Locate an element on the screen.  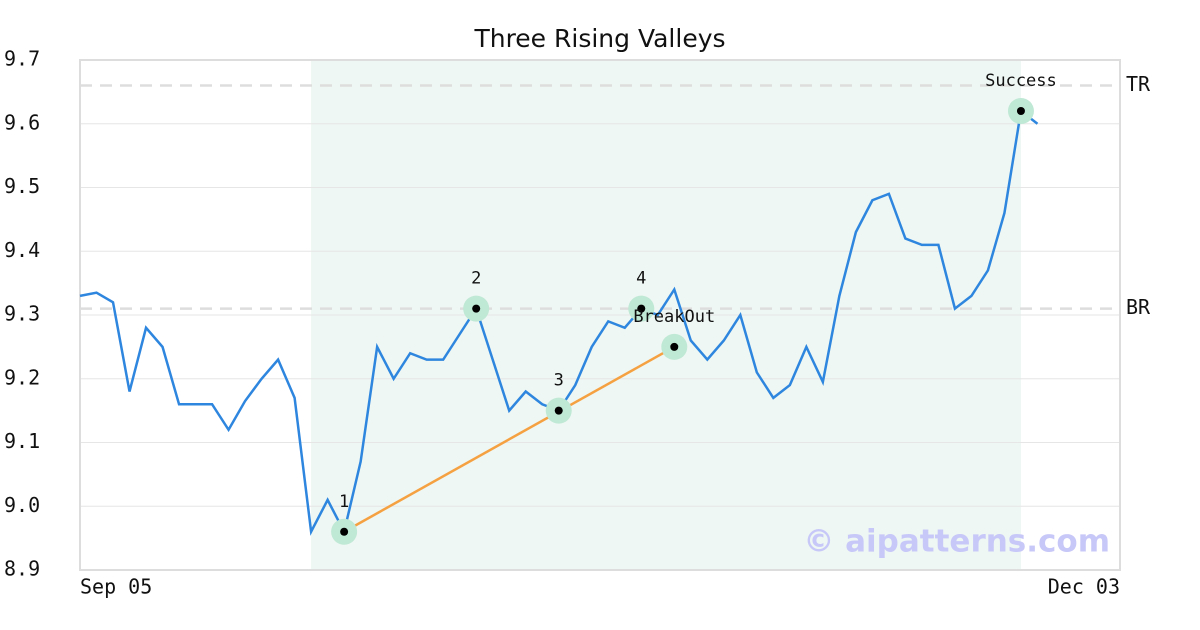
chart-title: Three Rising Valleys is located at coordinates (599, 38).